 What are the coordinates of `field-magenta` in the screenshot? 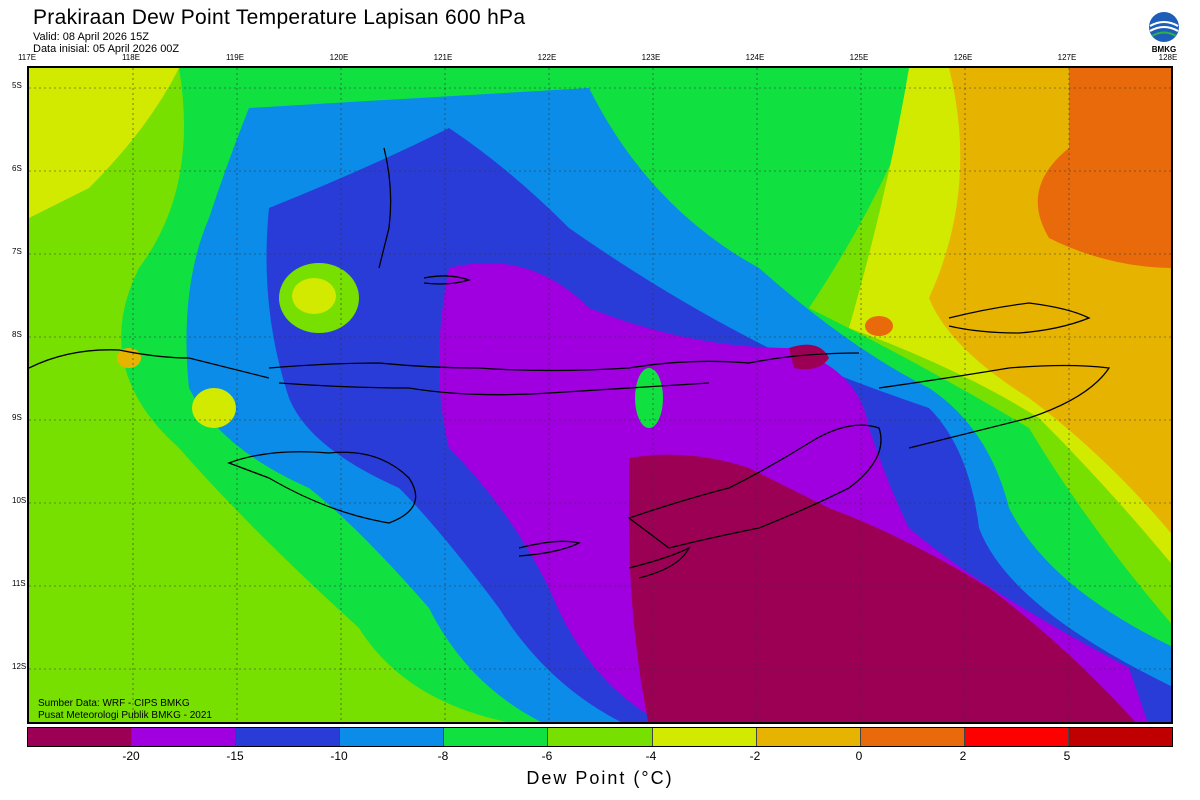 It's located at (882, 588).